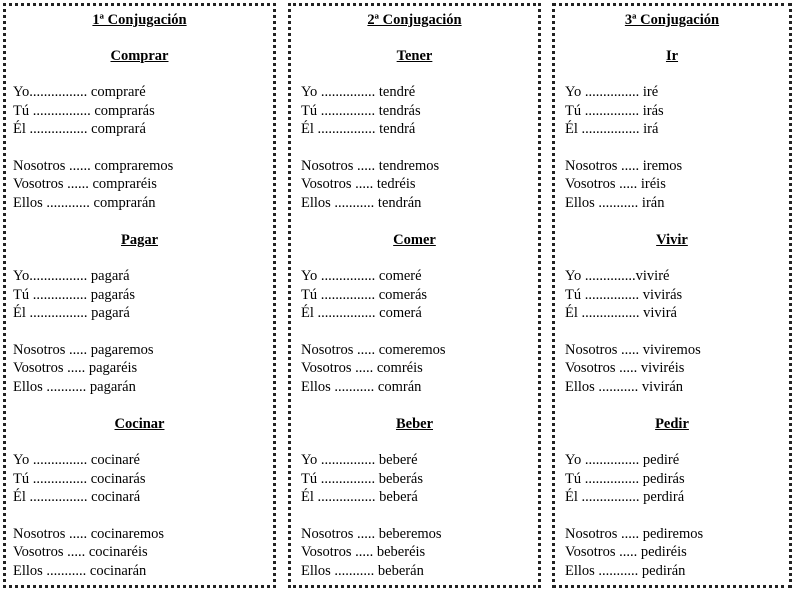 Image resolution: width=795 pixels, height=593 pixels. I want to click on conjugation-line: Ellos ........... comrán, so click(361, 387).